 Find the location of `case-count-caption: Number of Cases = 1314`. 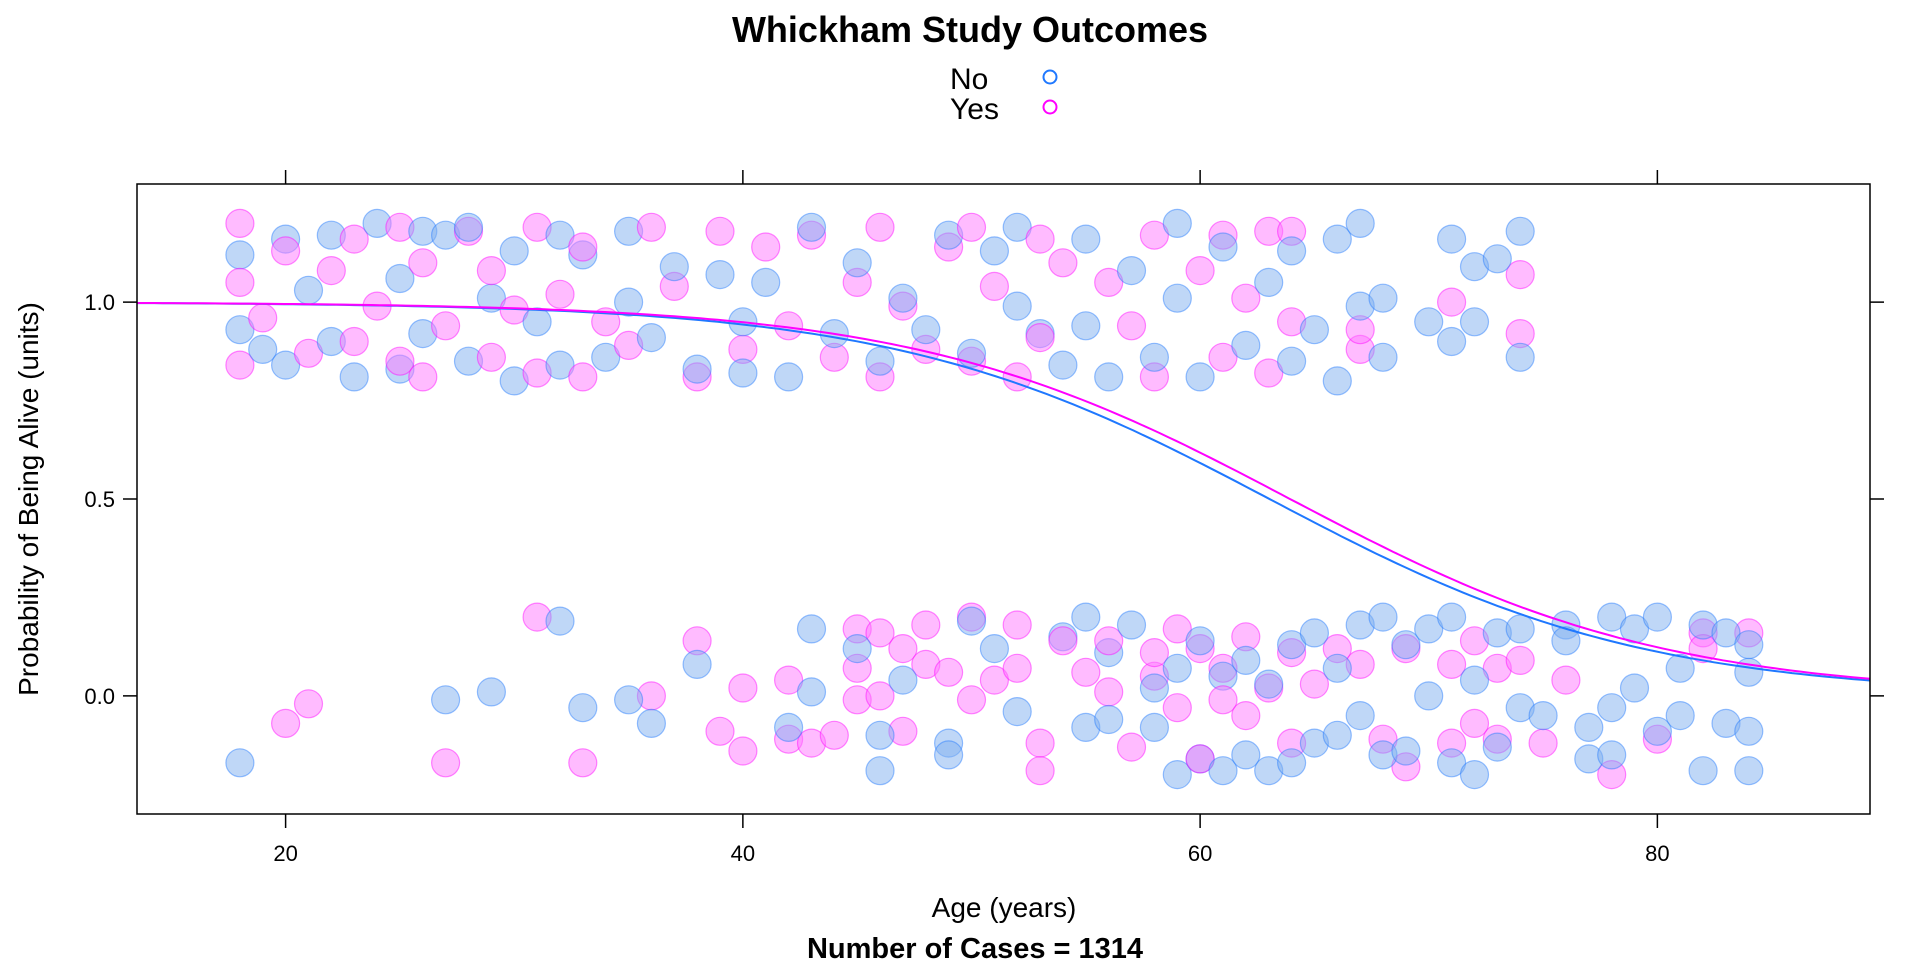

case-count-caption: Number of Cases = 1314 is located at coordinates (975, 946).